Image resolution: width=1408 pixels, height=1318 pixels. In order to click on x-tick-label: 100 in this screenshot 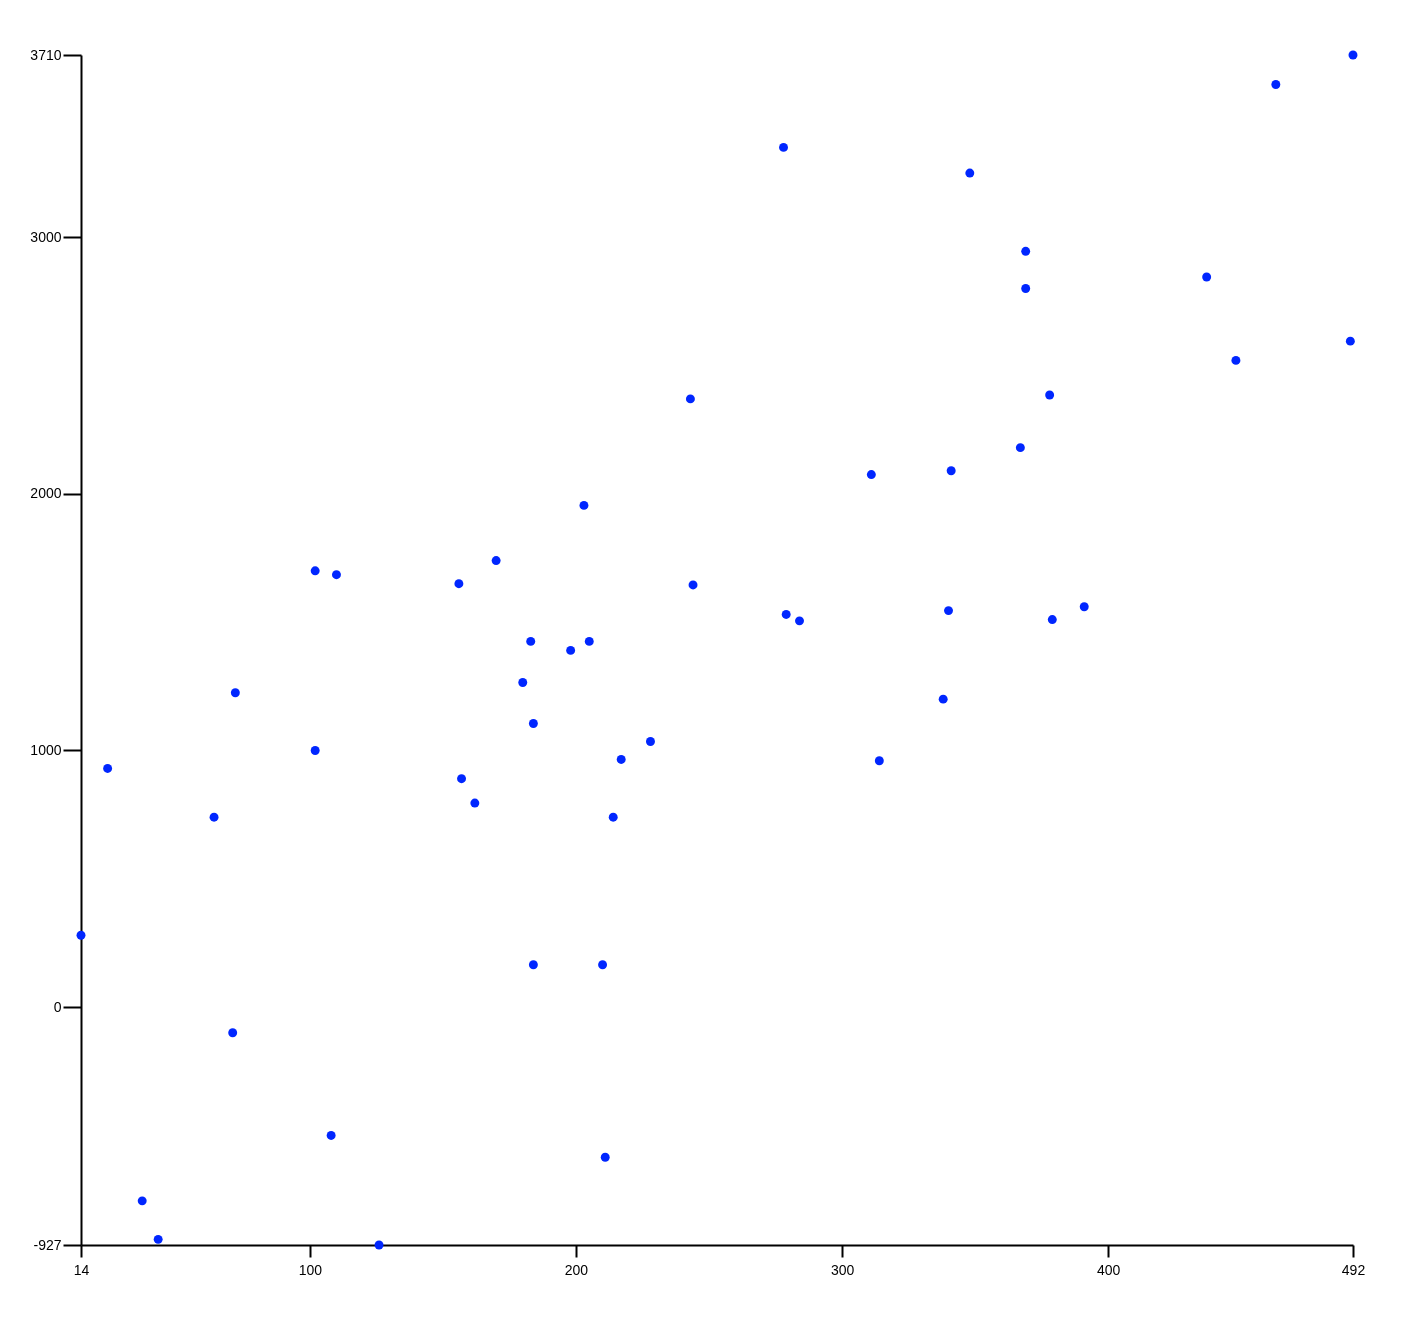, I will do `click(310, 1269)`.